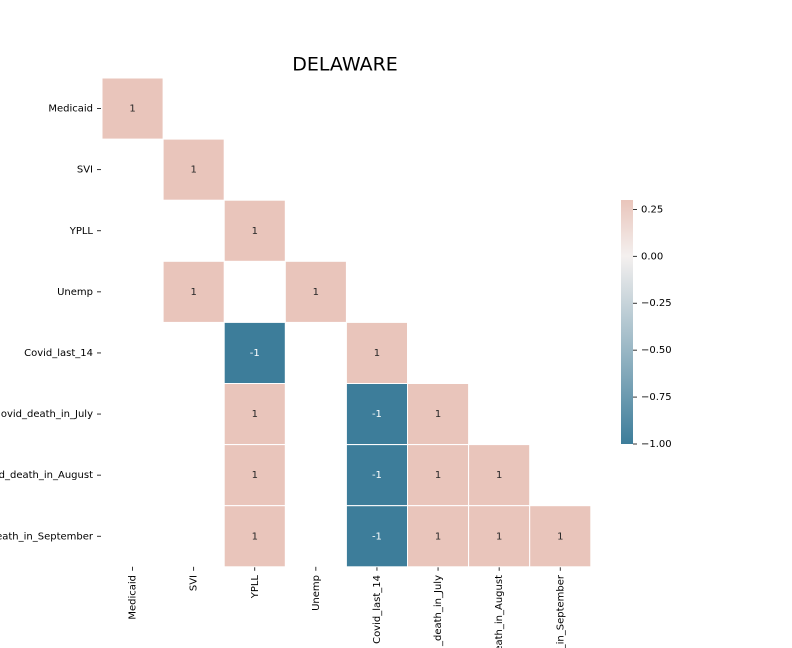 Image resolution: width=792 pixels, height=648 pixels. I want to click on x-tick-label: _death_in_July, so click(438, 611).